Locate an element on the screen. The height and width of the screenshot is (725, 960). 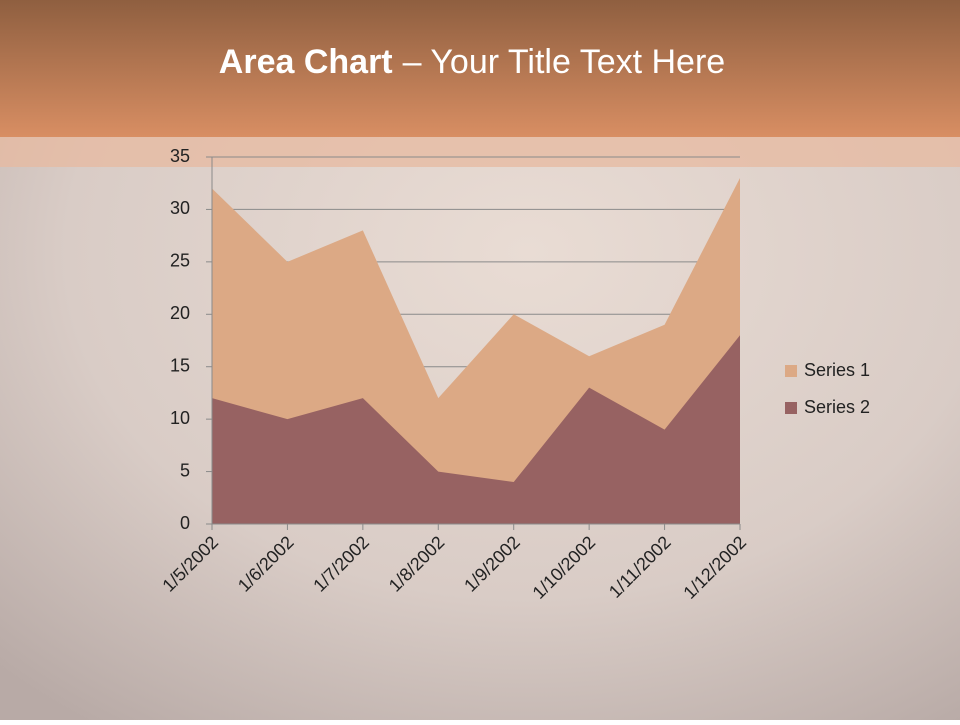
y-tick-label: 25 is located at coordinates (180, 261).